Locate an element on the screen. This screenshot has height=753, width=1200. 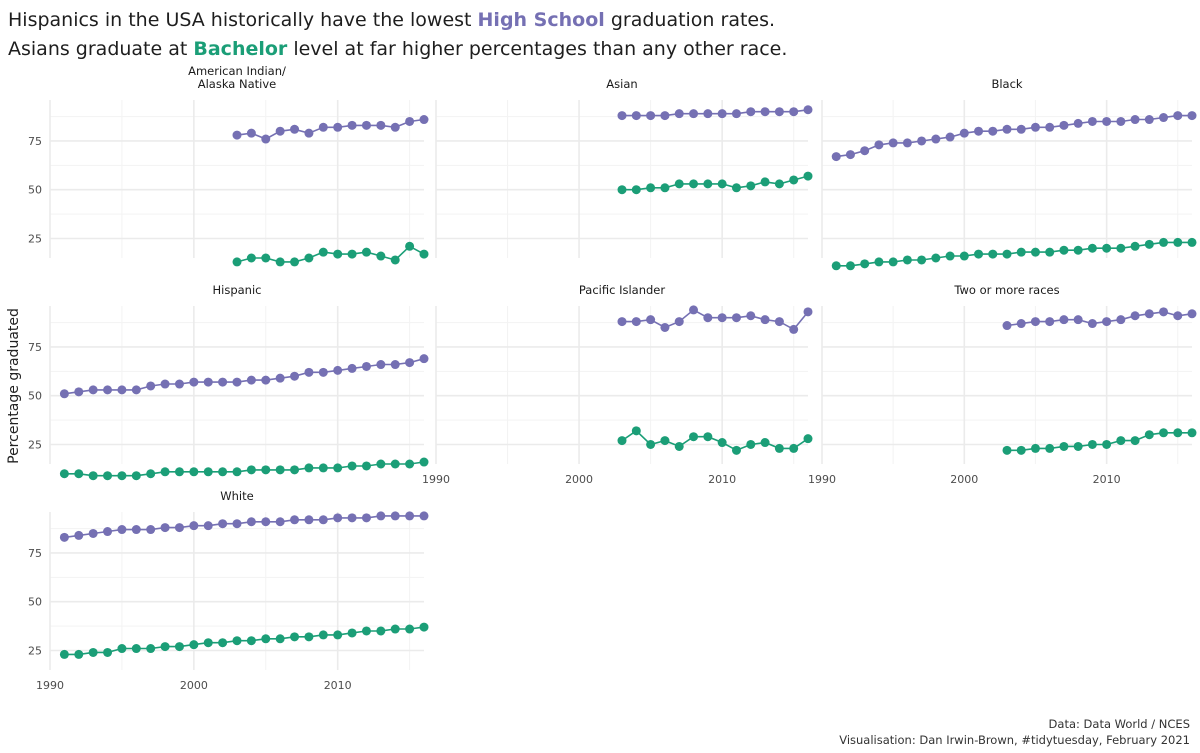
caption: Data: Data World / NCES Visualisation is located at coordinates (1014, 732).